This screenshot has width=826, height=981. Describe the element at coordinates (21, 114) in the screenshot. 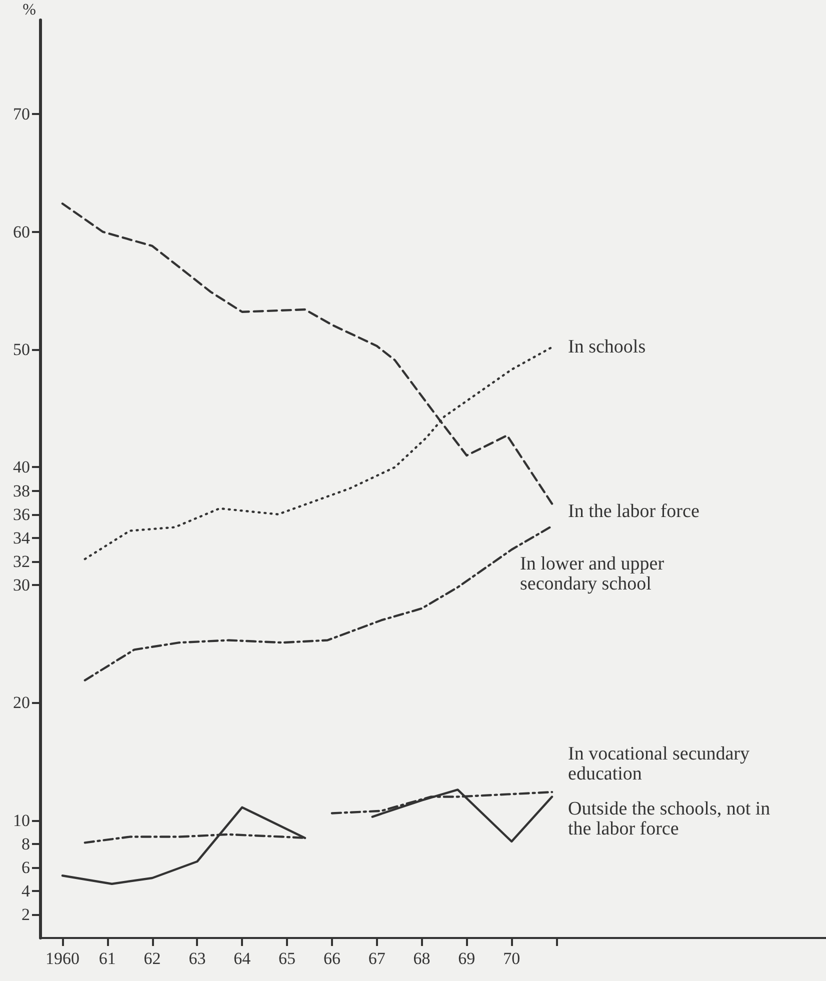

I see `y-tick-label: 70` at that location.